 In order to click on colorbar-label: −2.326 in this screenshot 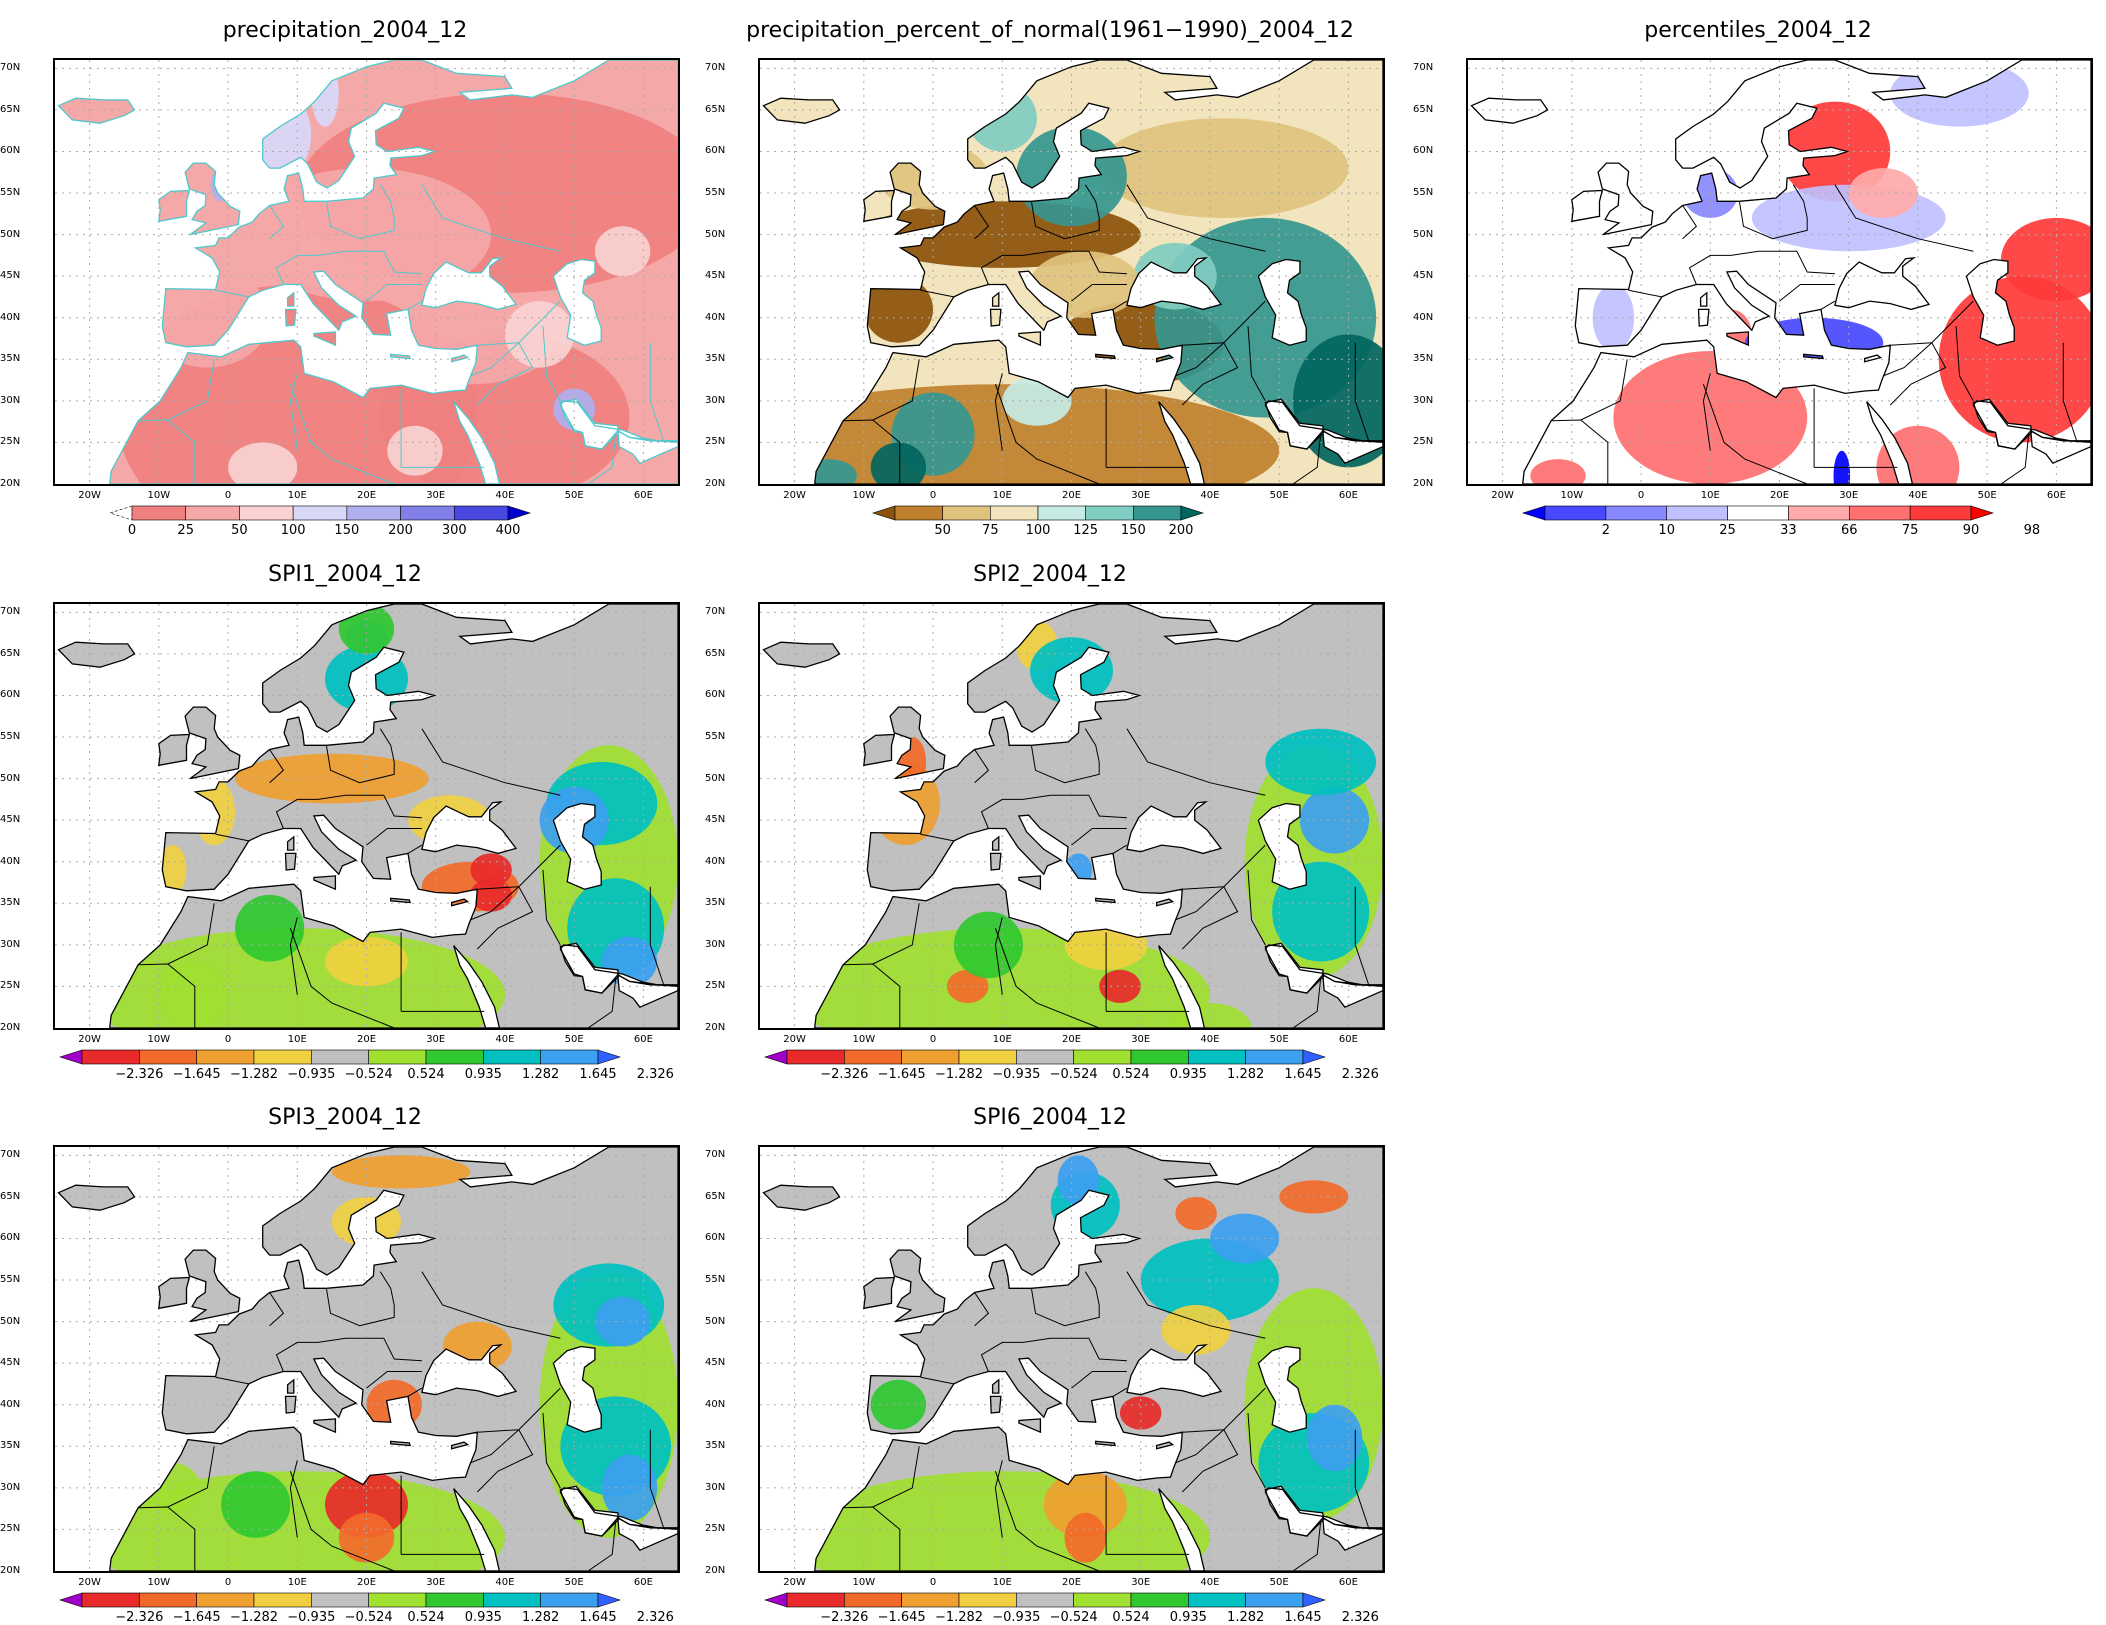, I will do `click(139, 1617)`.